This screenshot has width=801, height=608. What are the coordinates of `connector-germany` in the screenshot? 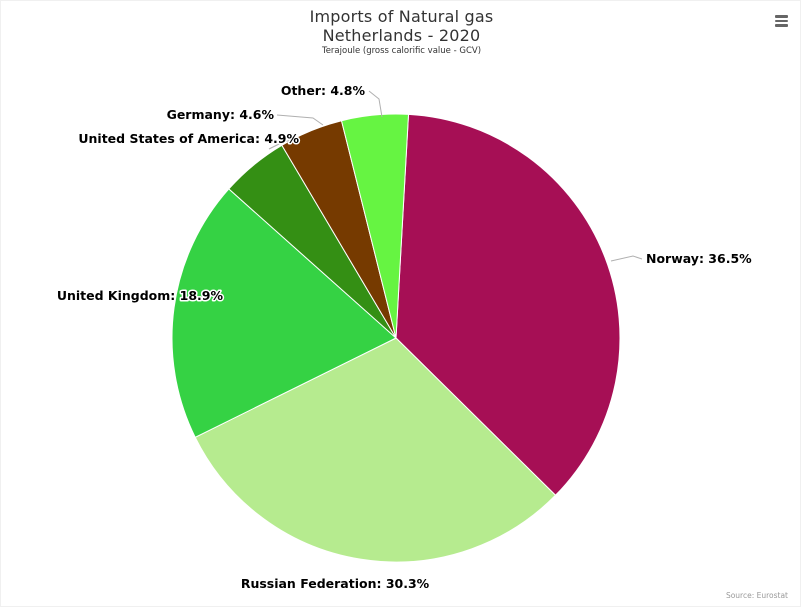 It's located at (300, 120).